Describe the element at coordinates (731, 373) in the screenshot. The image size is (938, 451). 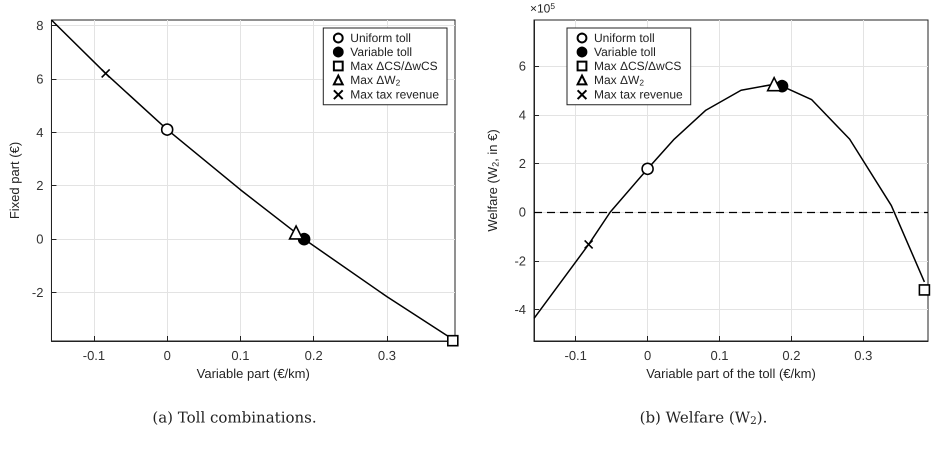
I see `x-axis-title: Variable part of the toll (€/km)` at that location.